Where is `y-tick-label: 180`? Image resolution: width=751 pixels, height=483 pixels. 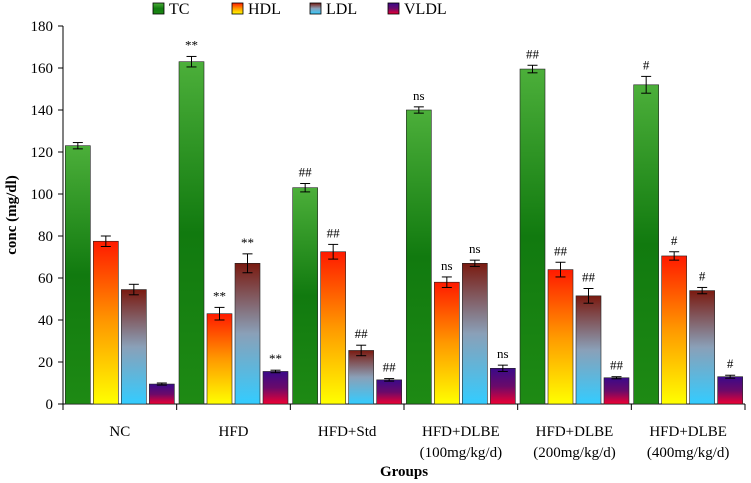
y-tick-label: 180 is located at coordinates (42, 27).